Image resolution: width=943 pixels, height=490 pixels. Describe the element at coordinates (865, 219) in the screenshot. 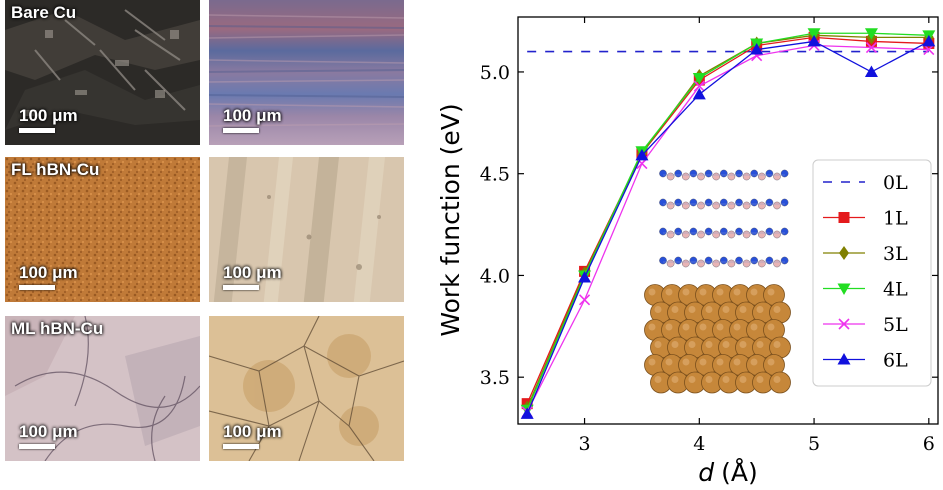

I see `legend-entry: 1L` at that location.